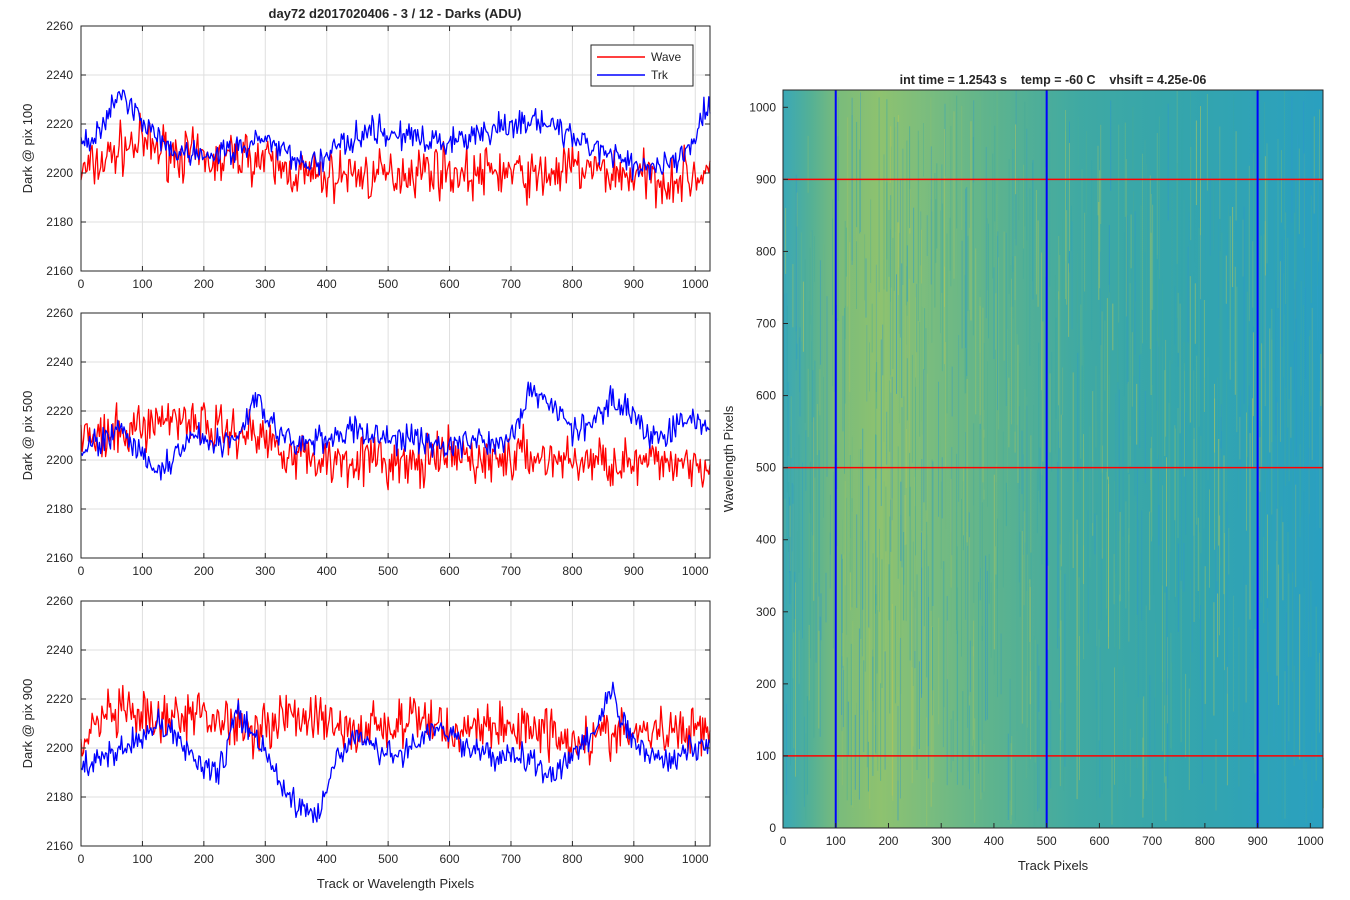 The height and width of the screenshot is (900, 1350). Describe the element at coordinates (766, 251) in the screenshot. I see `y-tick-label: 800` at that location.